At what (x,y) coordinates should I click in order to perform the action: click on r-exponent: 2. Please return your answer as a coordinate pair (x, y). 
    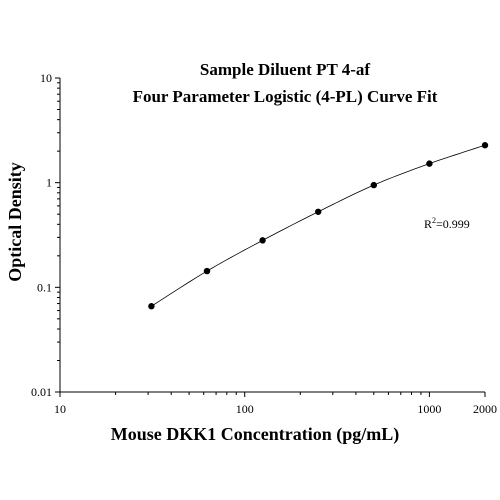
    Looking at the image, I should click on (434, 220).